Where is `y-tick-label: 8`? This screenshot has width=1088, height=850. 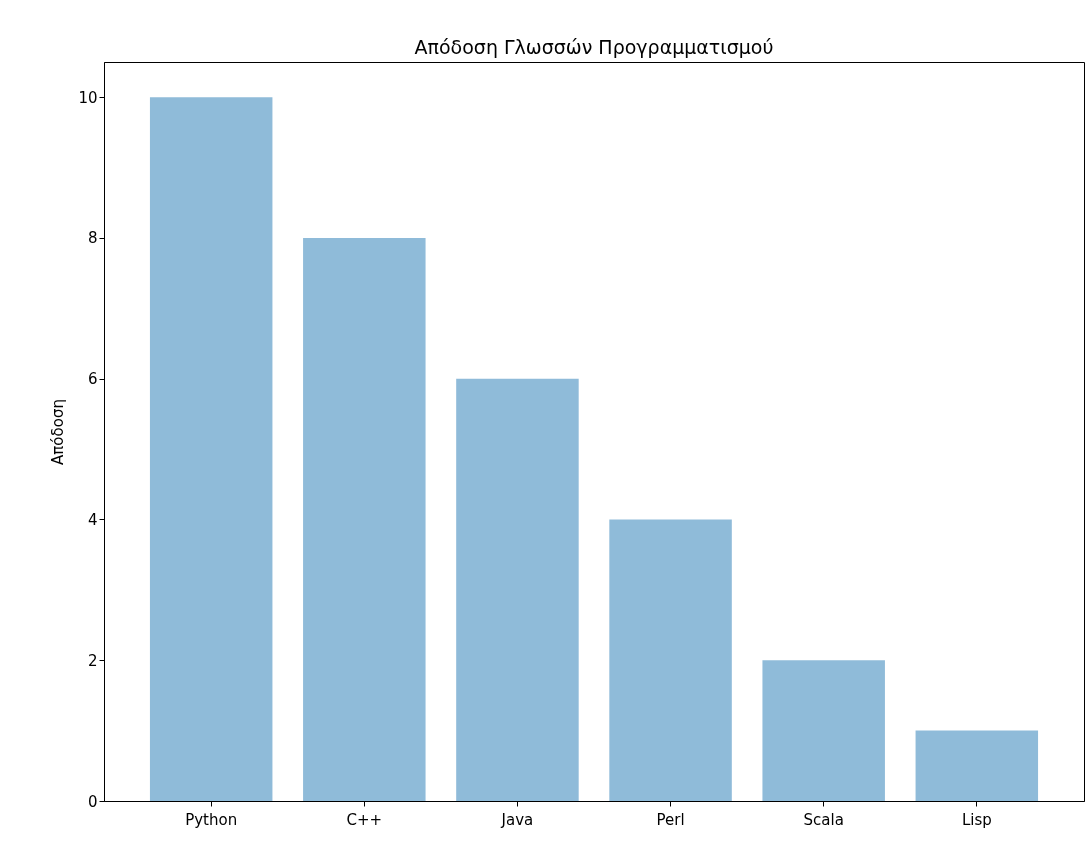 y-tick-label: 8 is located at coordinates (92, 238).